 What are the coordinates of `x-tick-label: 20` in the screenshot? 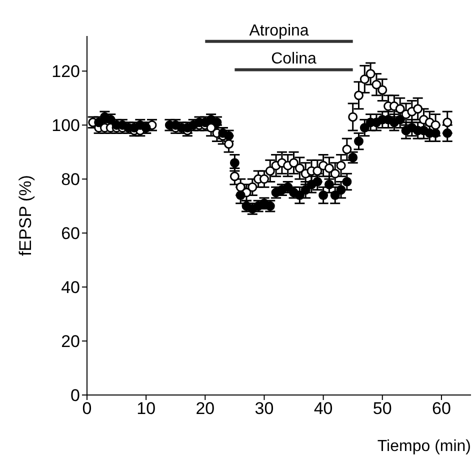 It's located at (205, 408).